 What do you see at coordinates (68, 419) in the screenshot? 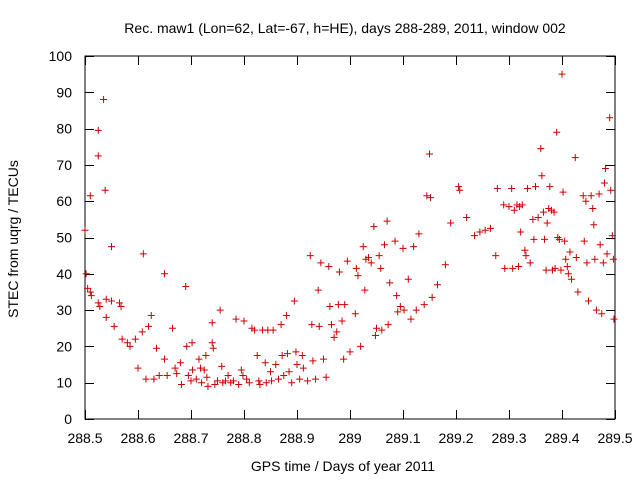
I see `y-tick-label: 0` at bounding box center [68, 419].